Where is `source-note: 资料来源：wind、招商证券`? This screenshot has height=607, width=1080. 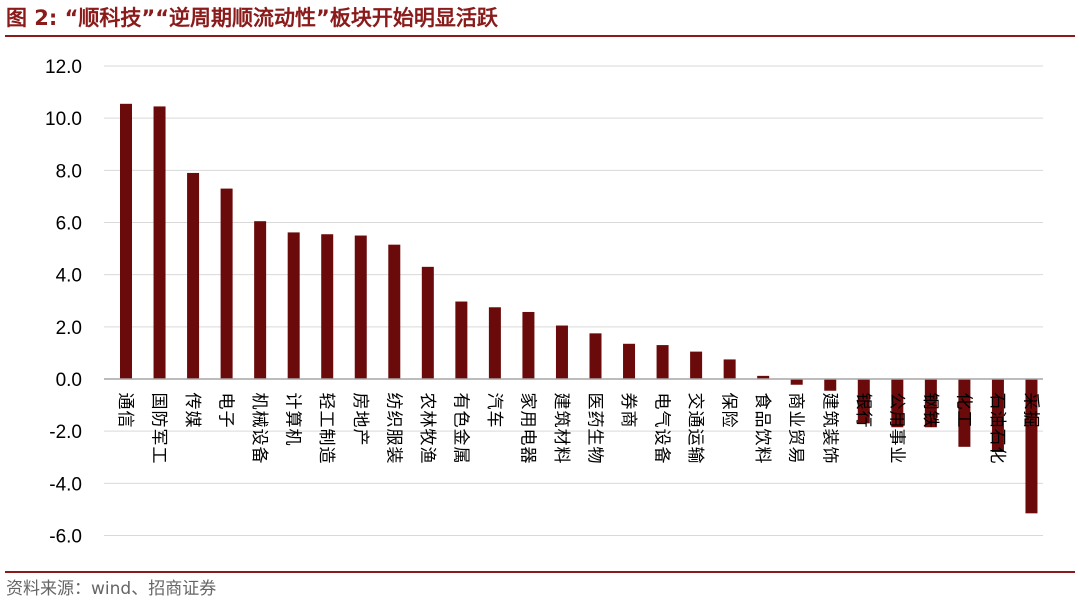 source-note: 资料来源：wind、招商证券 is located at coordinates (111, 589).